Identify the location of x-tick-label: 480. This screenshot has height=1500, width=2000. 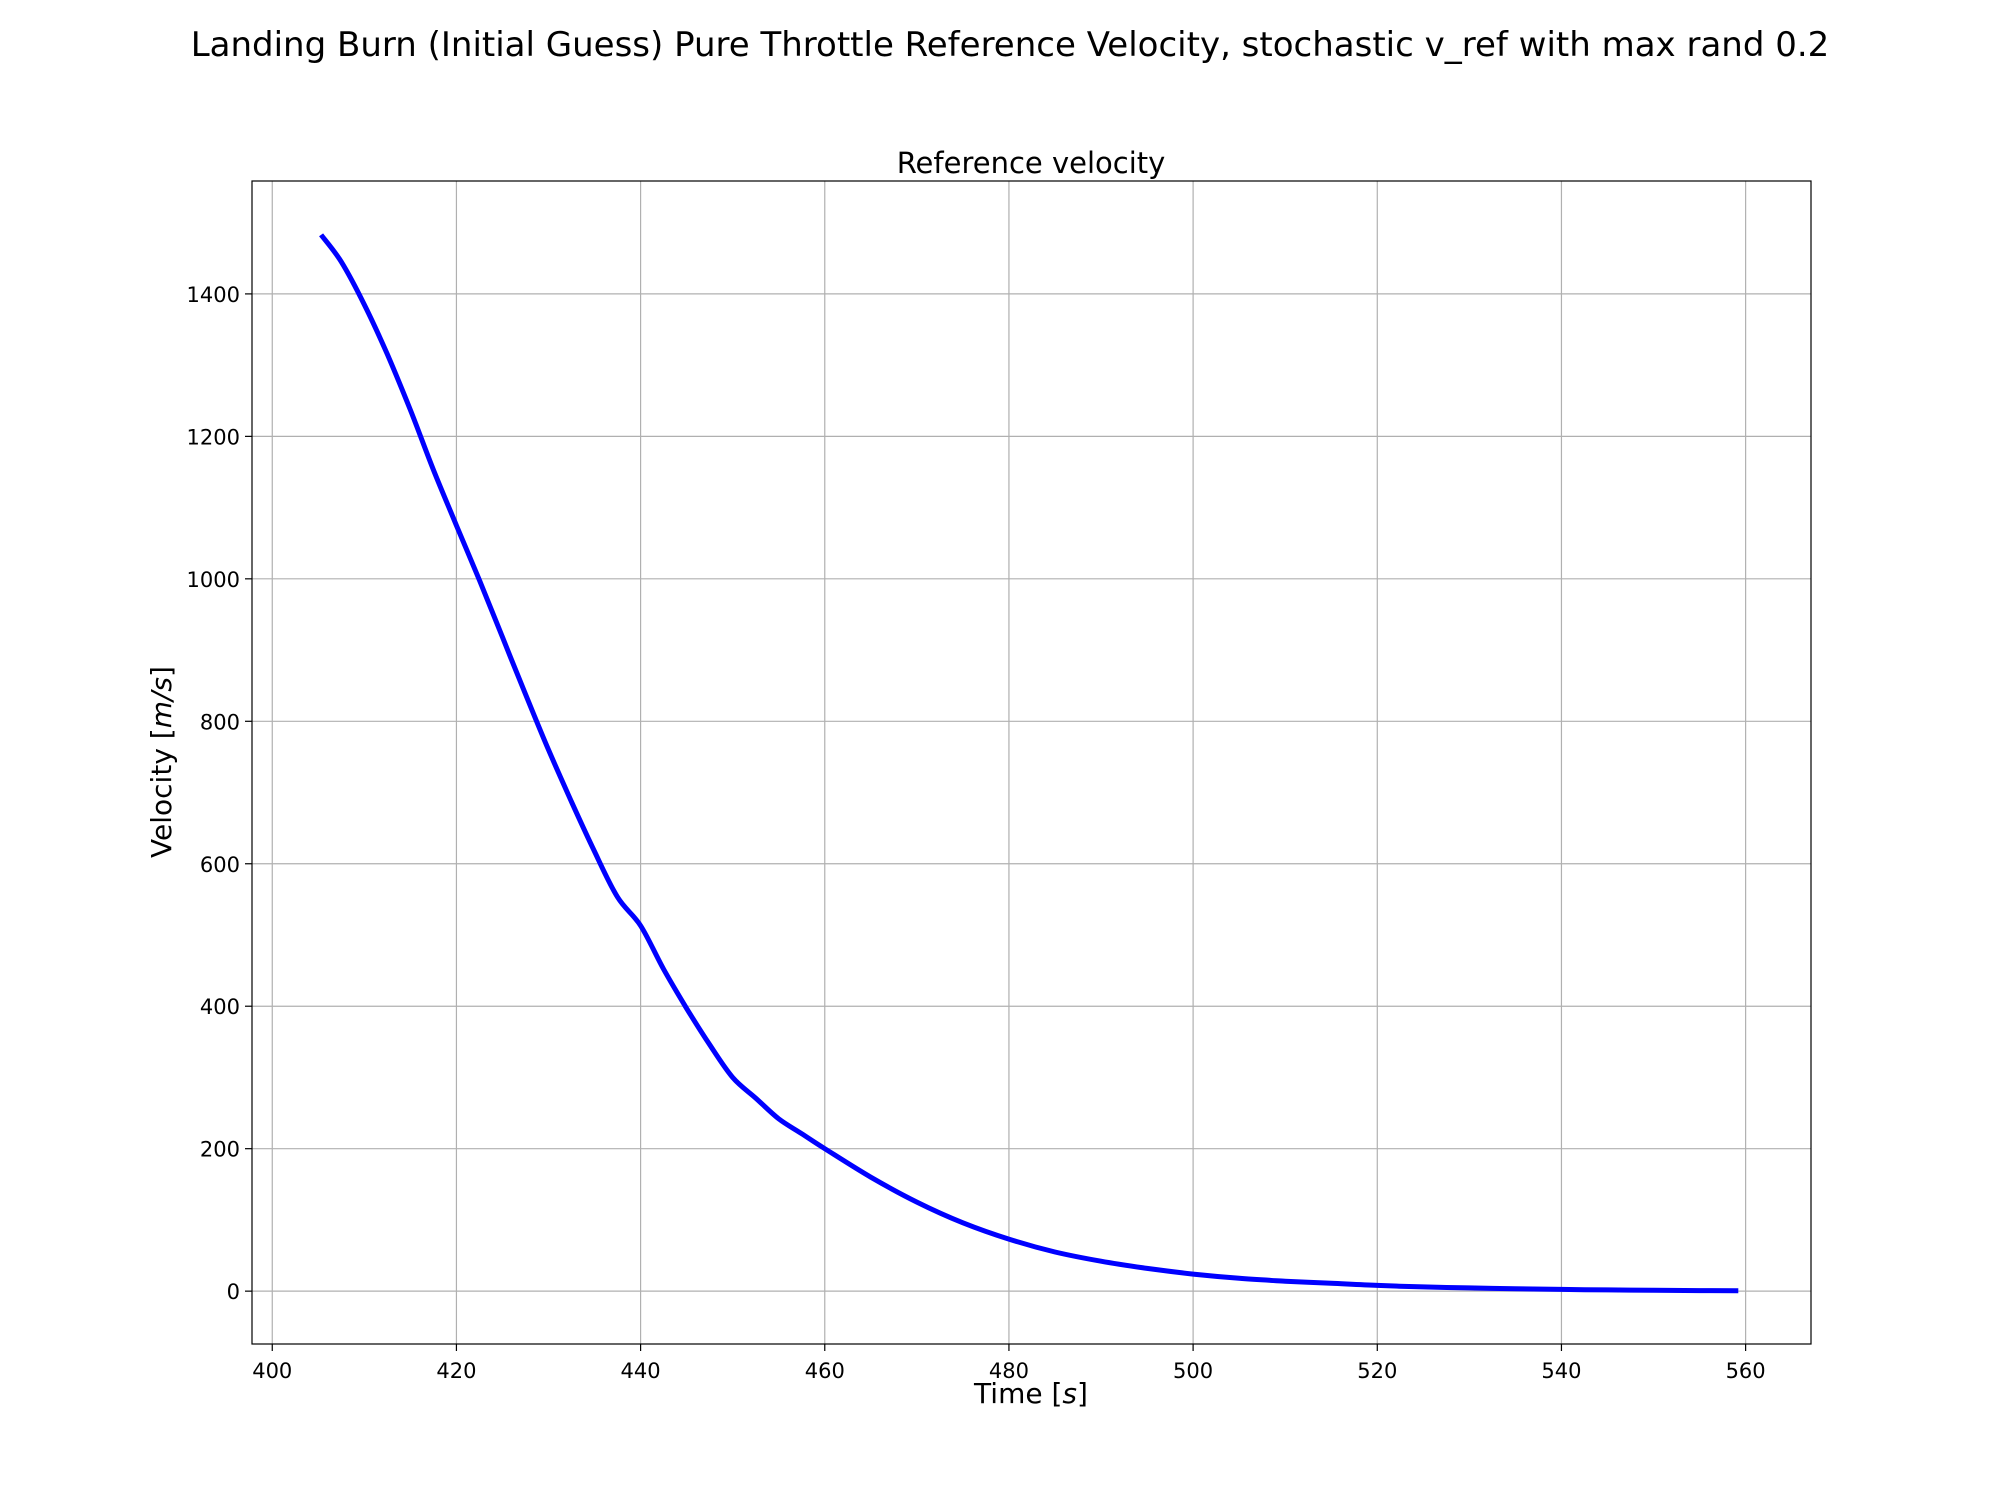
(1009, 1371).